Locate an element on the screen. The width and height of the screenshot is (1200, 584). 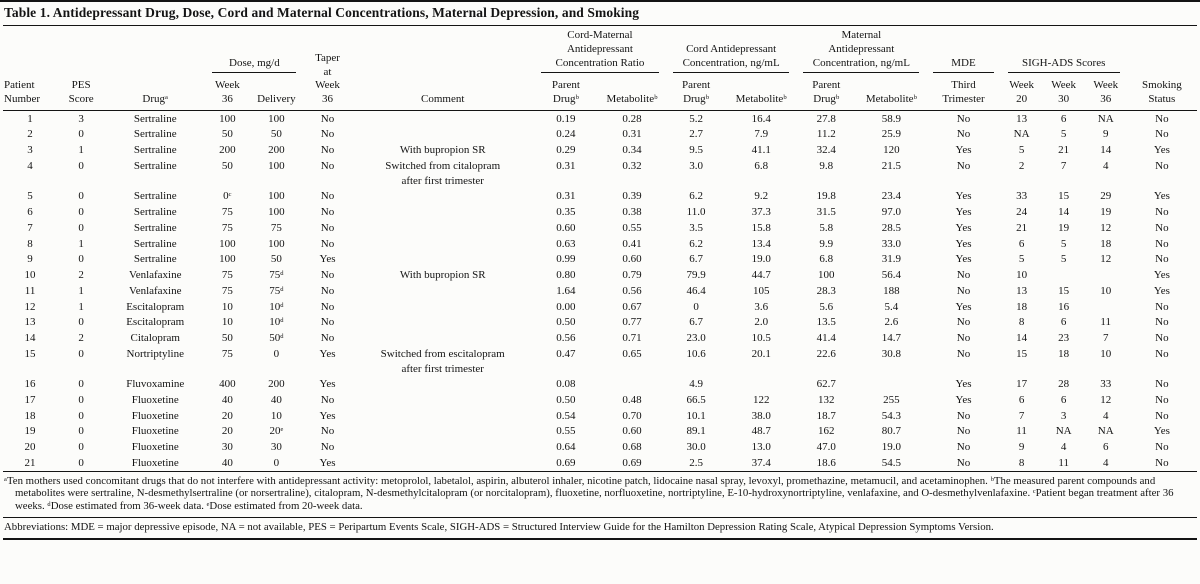
cell-dose-week36: 20 is located at coordinates (227, 415).